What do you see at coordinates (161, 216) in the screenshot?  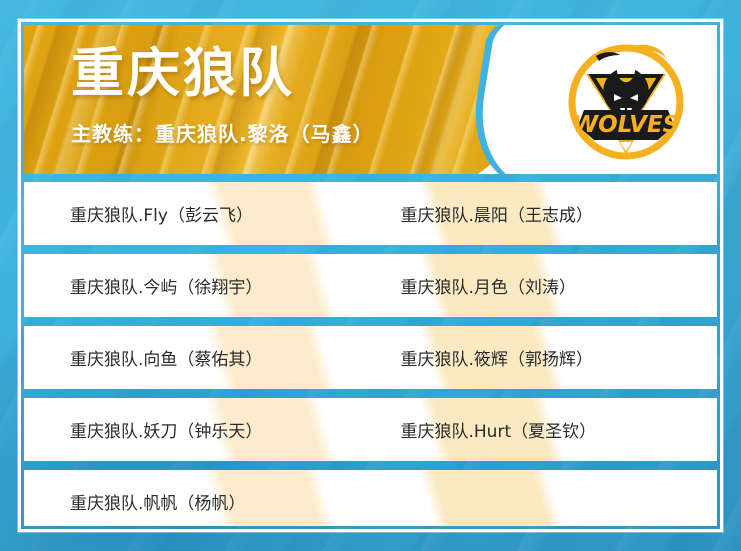 I see `player-name-cell: 重庆狼队.Fly（彭云飞）` at bounding box center [161, 216].